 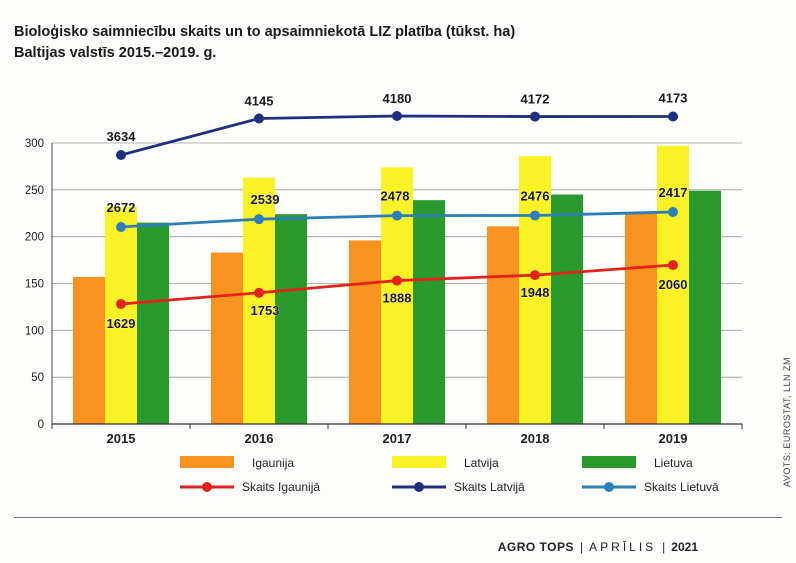 What do you see at coordinates (265, 310) in the screenshot?
I see `data-label-skaits-igaunija: 1753` at bounding box center [265, 310].